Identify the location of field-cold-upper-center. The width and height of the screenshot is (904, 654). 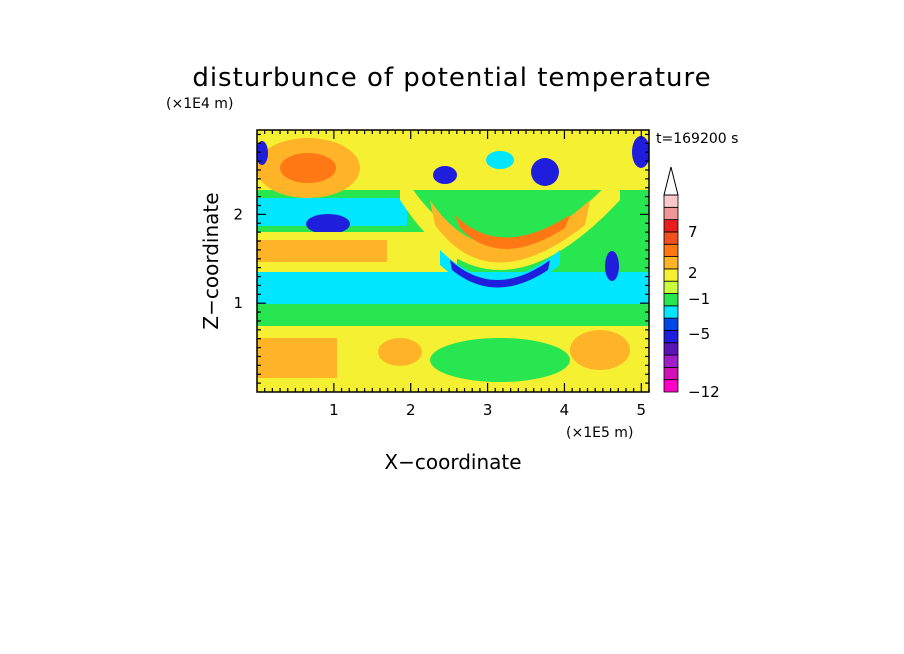
(445, 175).